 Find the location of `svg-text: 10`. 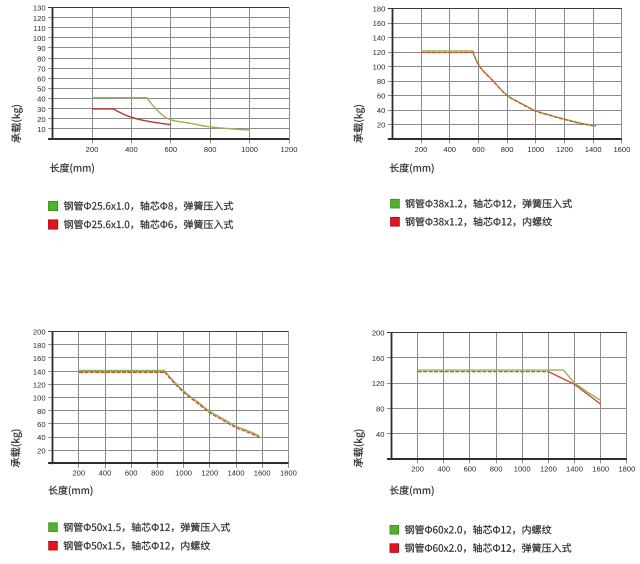

svg-text: 10 is located at coordinates (41, 129).